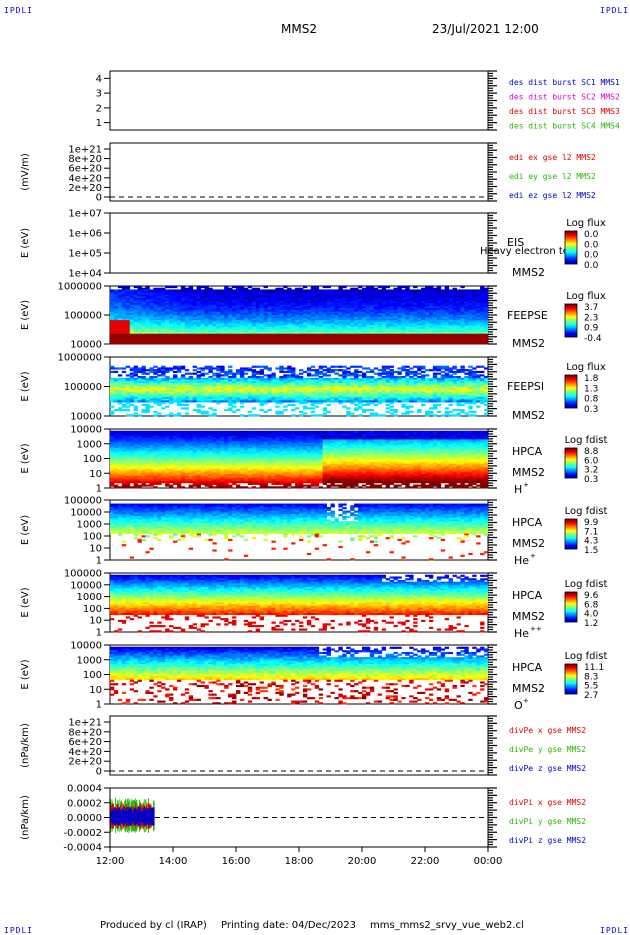 The image size is (630, 935). What do you see at coordinates (89, 597) in the screenshot?
I see `p8-ytick-label: 1000` at bounding box center [89, 597].